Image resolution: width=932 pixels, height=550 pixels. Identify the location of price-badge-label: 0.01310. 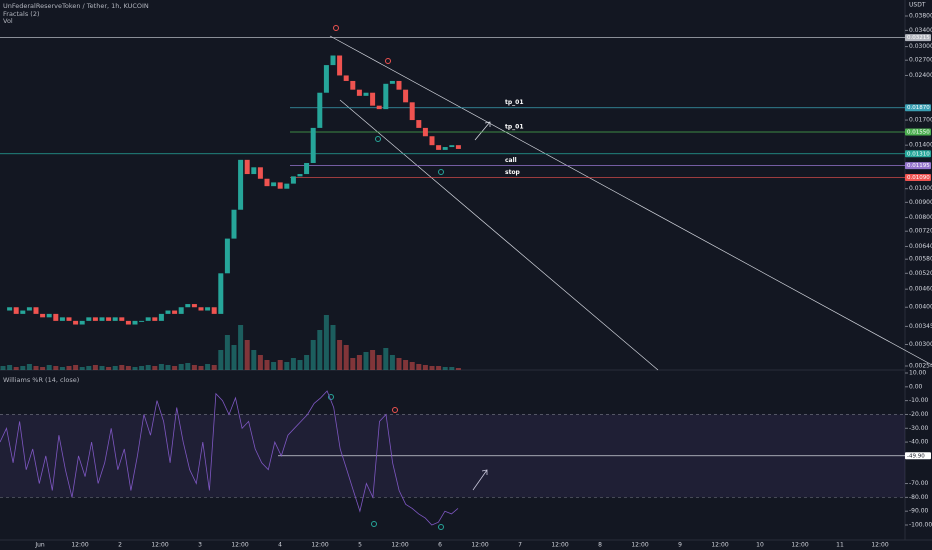
(918, 154).